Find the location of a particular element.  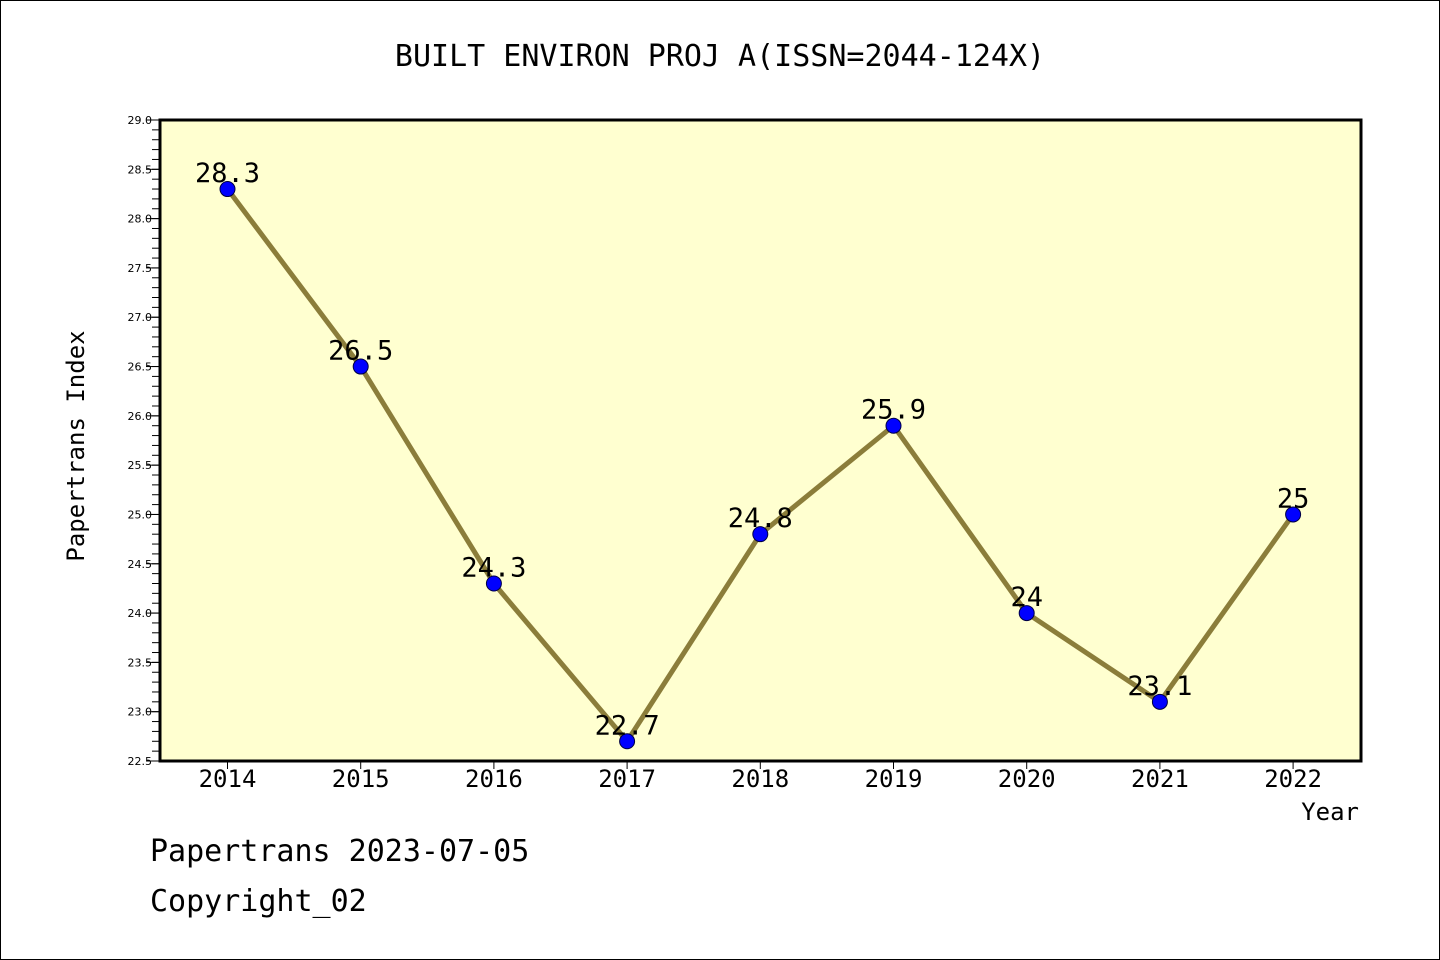

x-tick-label: 2022 is located at coordinates (1293, 779).